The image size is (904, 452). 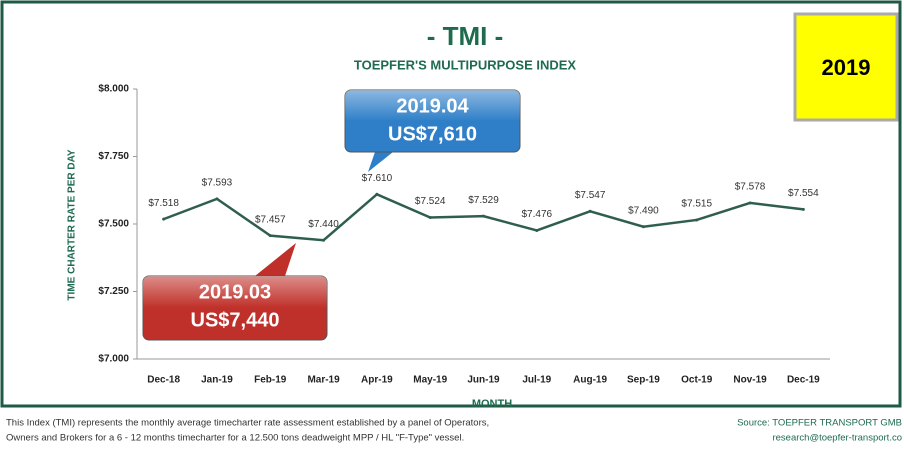 I want to click on data-label: $7.476, so click(x=537, y=214).